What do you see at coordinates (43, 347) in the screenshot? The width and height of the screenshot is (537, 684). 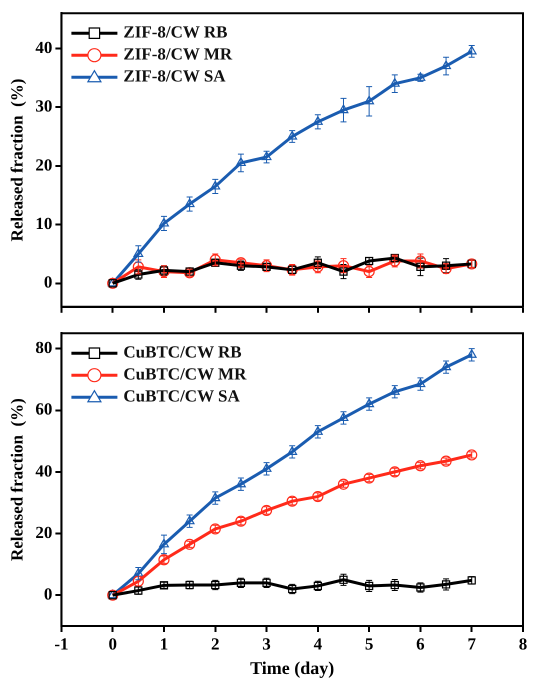 I see `y-tick-label: 80` at bounding box center [43, 347].